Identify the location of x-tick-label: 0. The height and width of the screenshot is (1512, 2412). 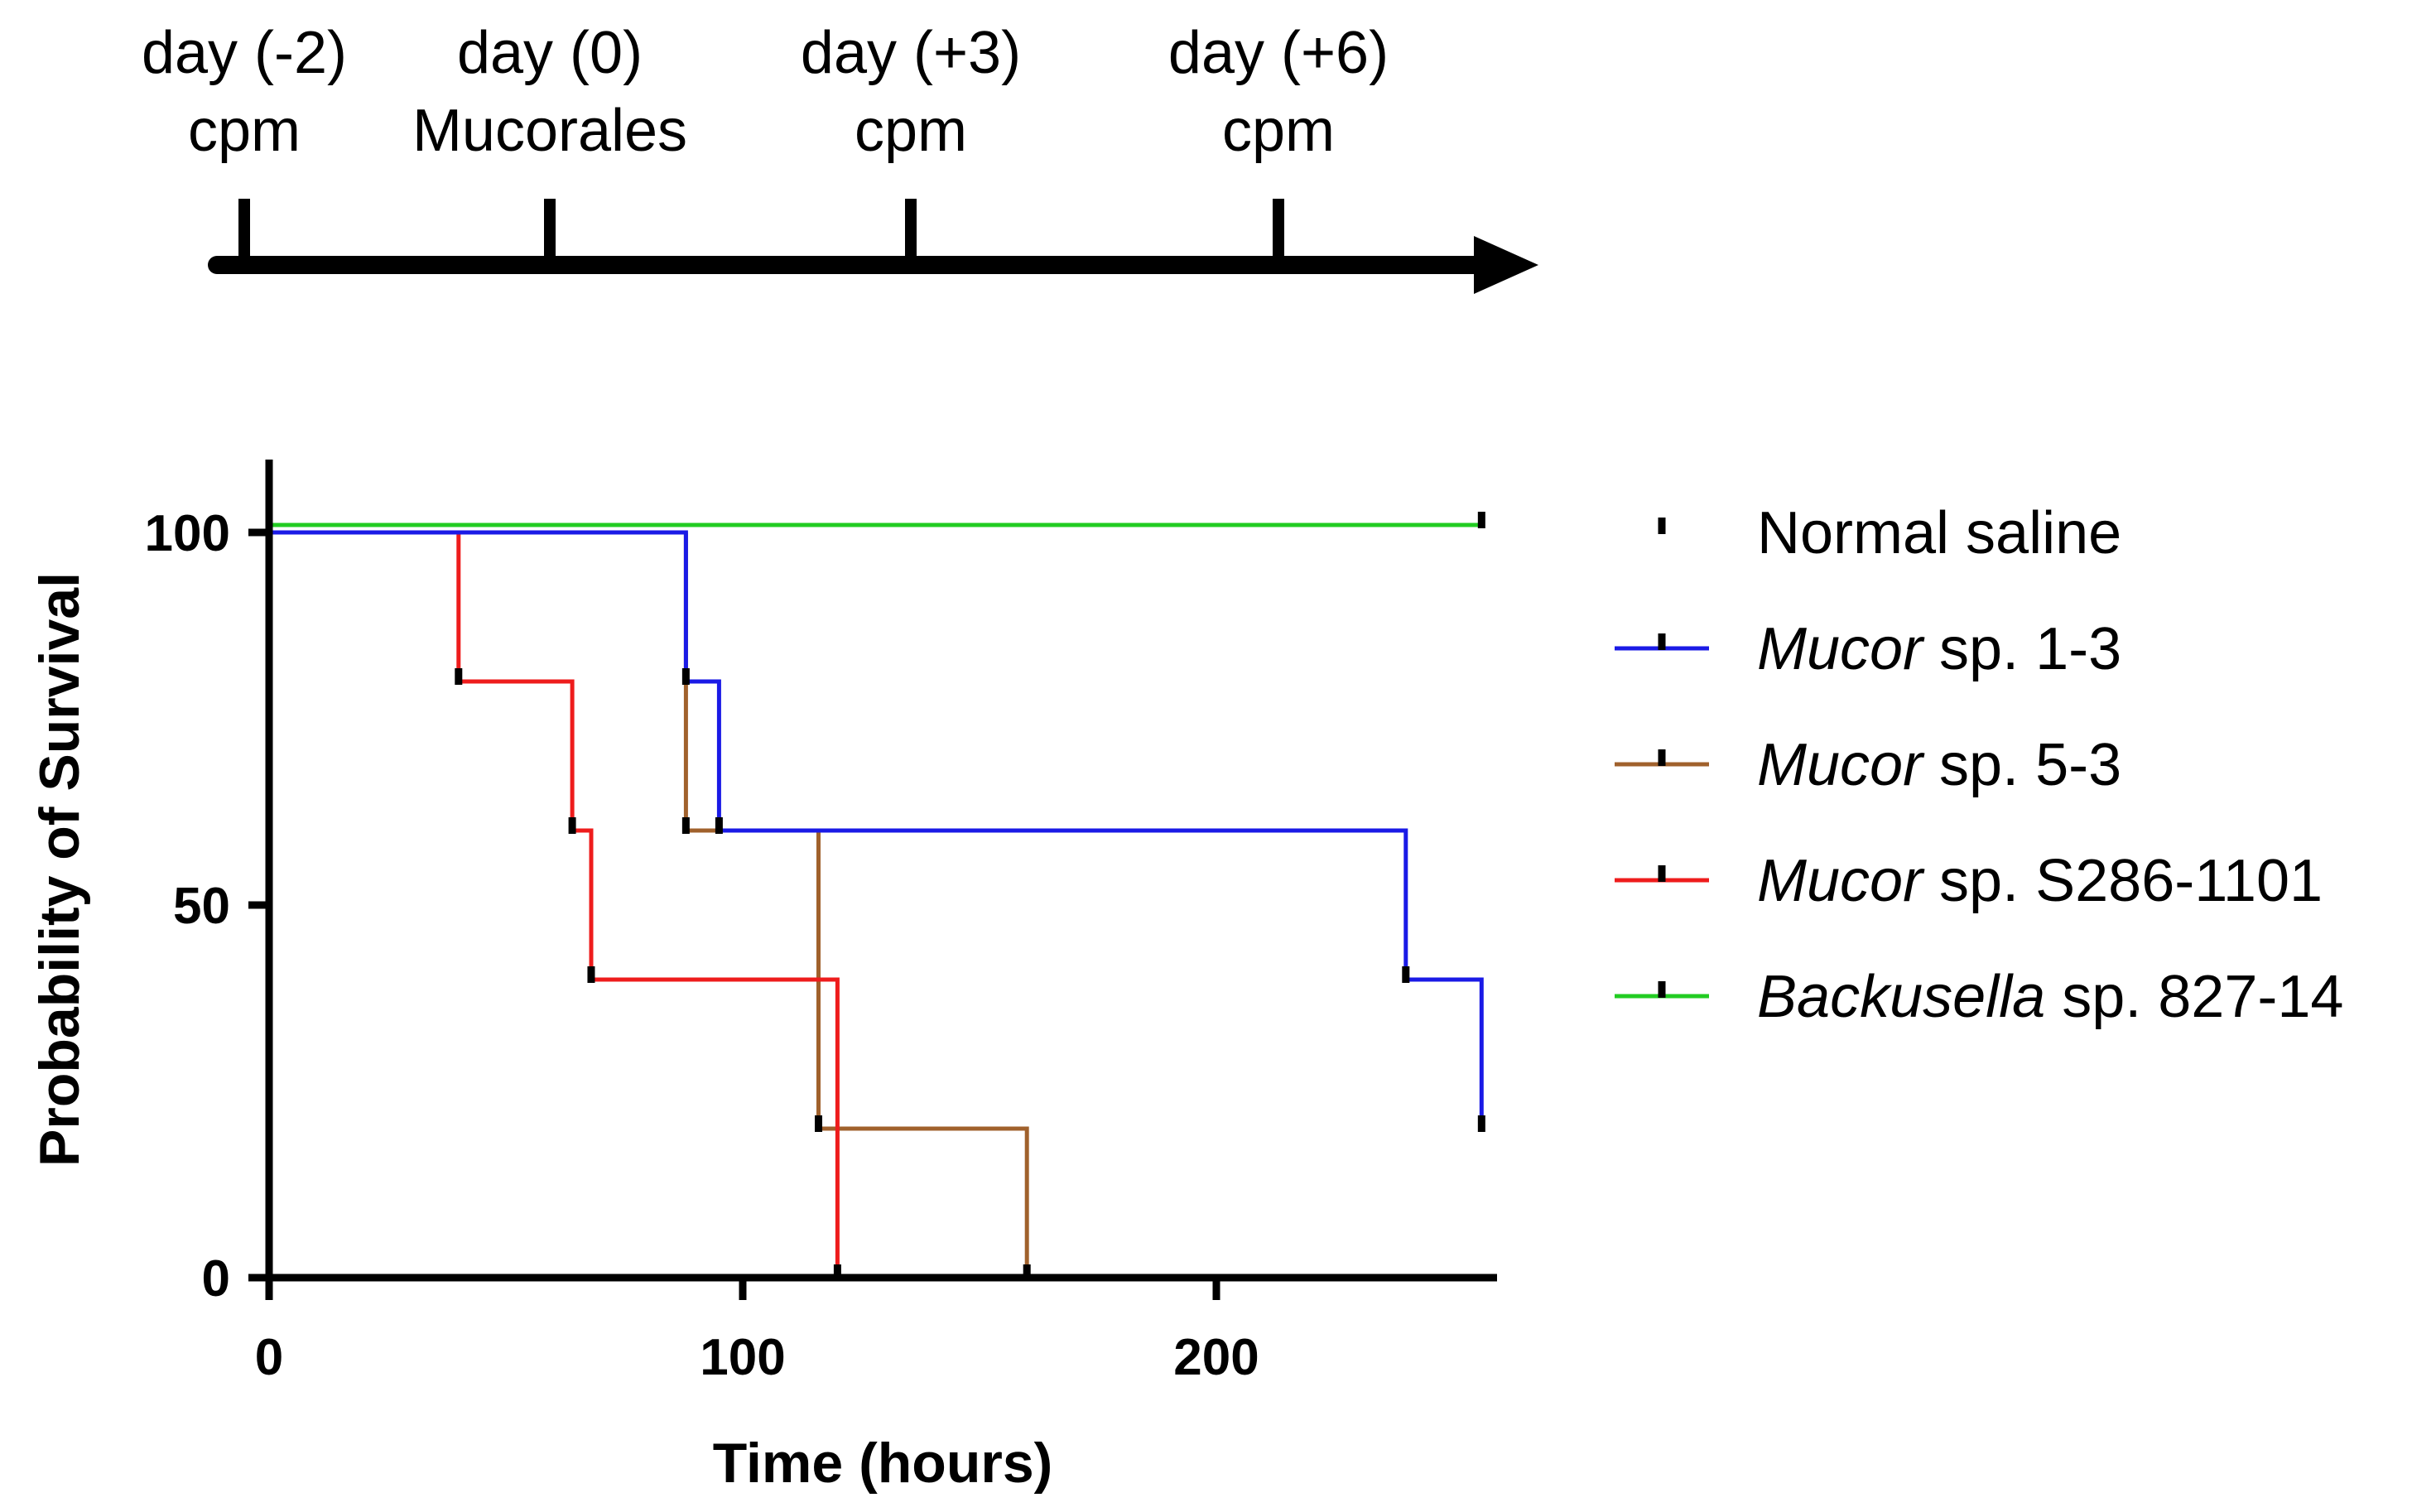
(269, 1358).